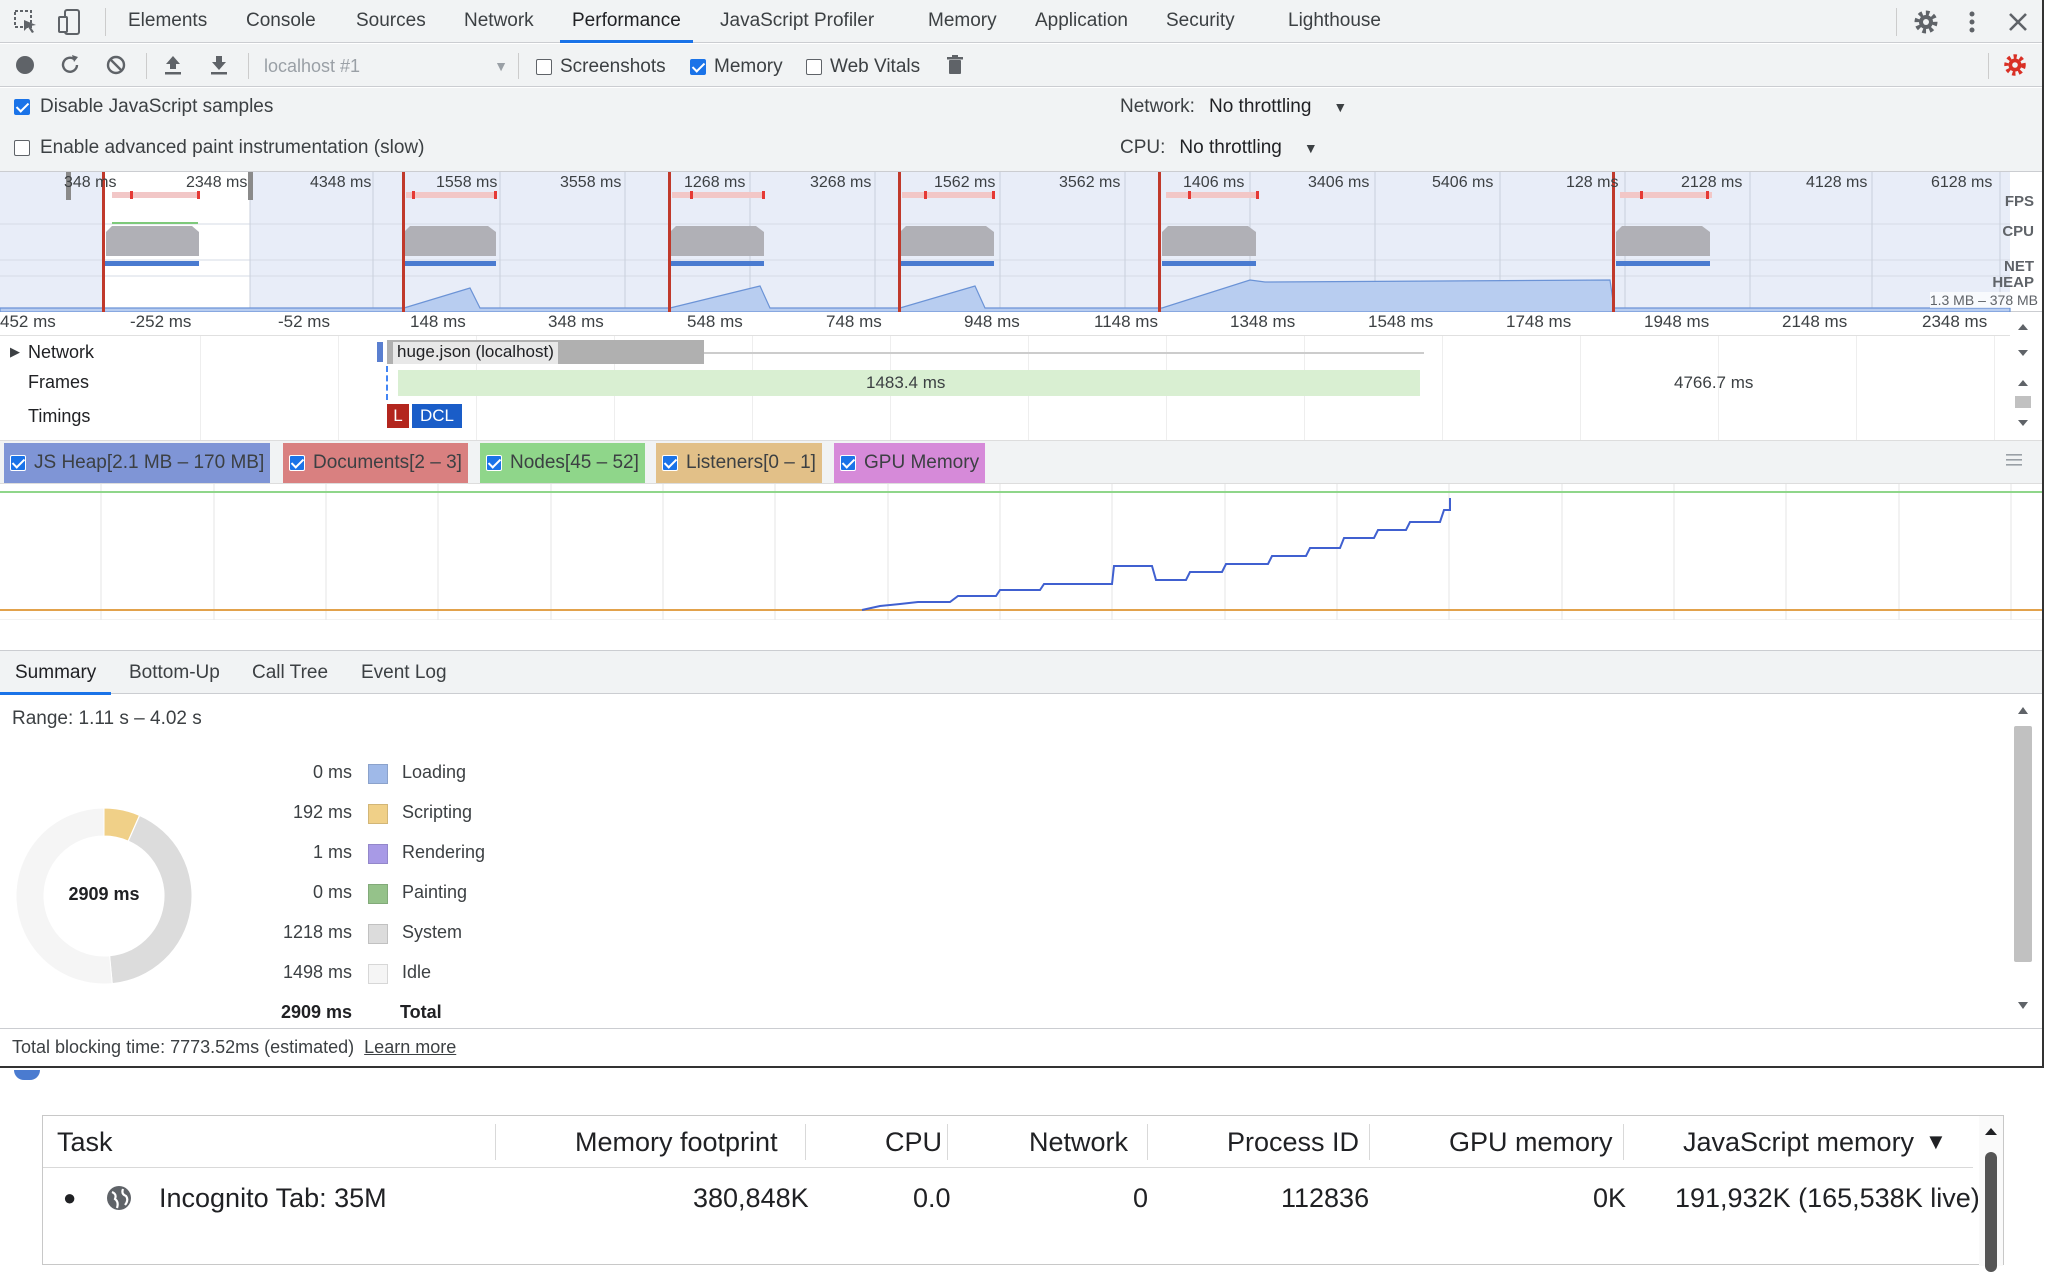  Describe the element at coordinates (15, 351) in the screenshot. I see `expand-triangle-icon: ▶` at that location.